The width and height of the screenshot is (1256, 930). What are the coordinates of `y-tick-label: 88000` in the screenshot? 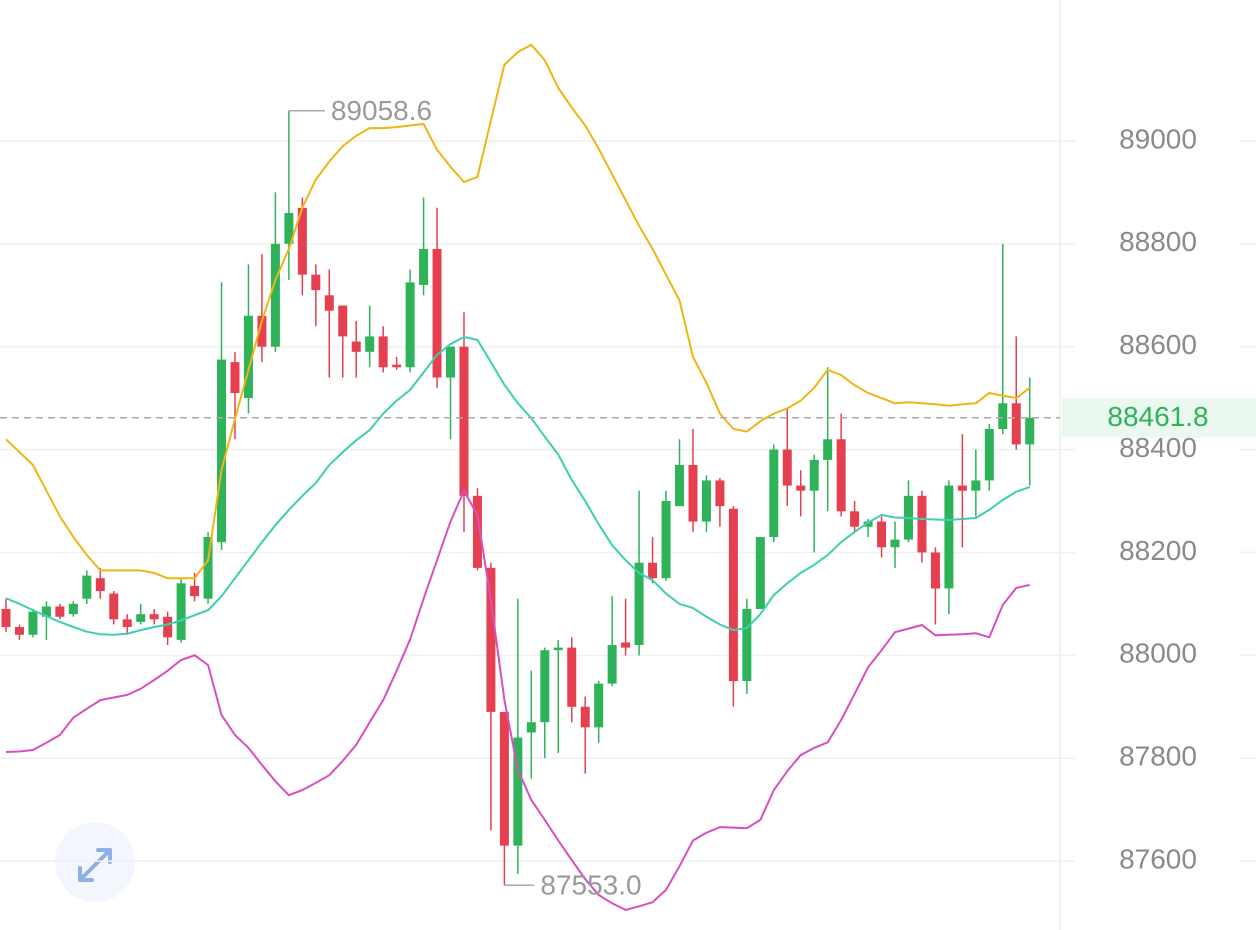 It's located at (1158, 653).